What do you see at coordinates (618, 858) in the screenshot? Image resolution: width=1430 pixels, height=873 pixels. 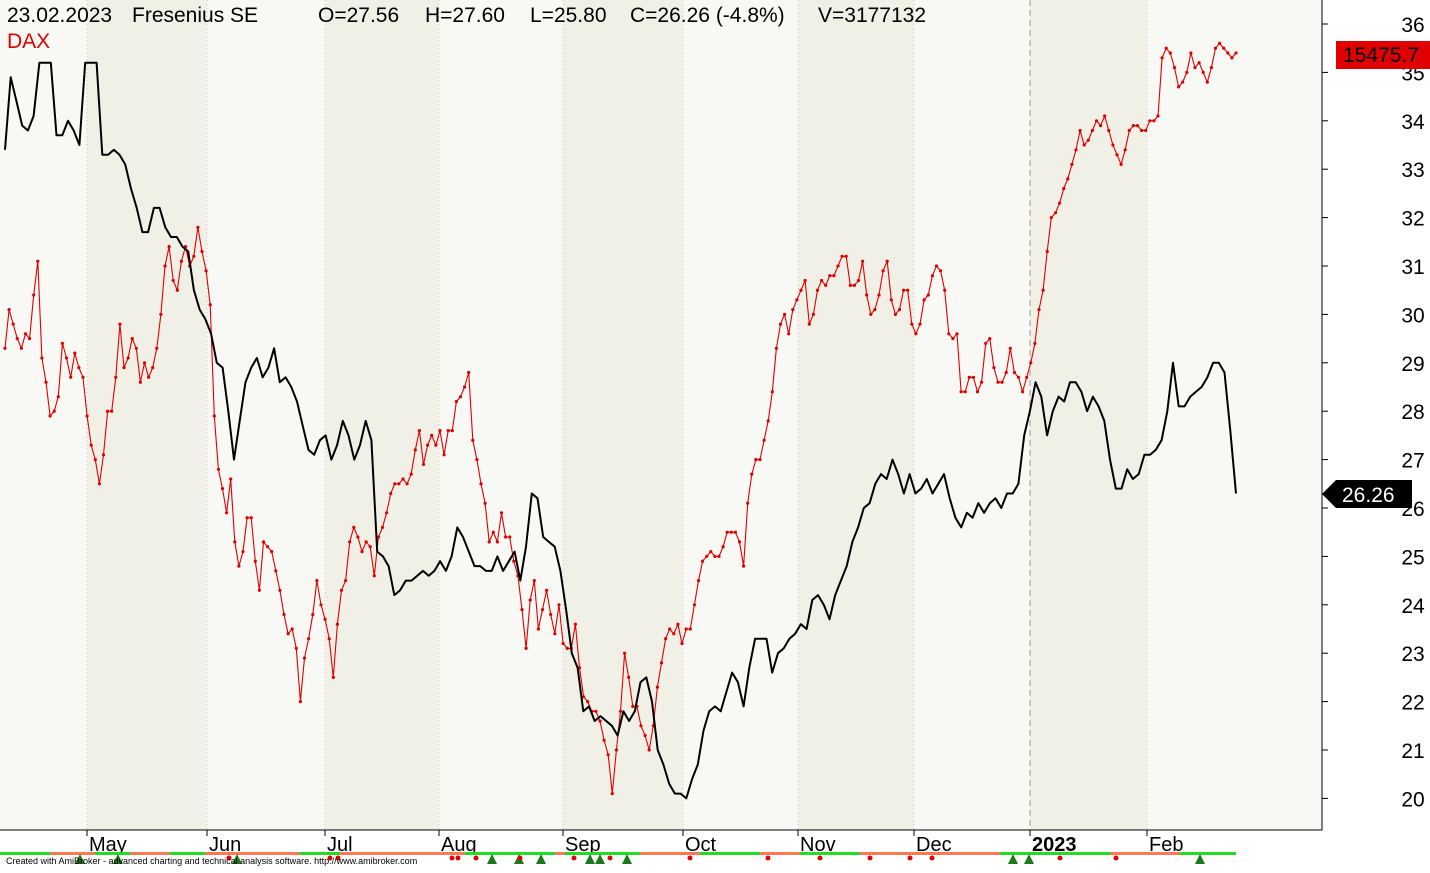 I see `signal-strip` at bounding box center [618, 858].